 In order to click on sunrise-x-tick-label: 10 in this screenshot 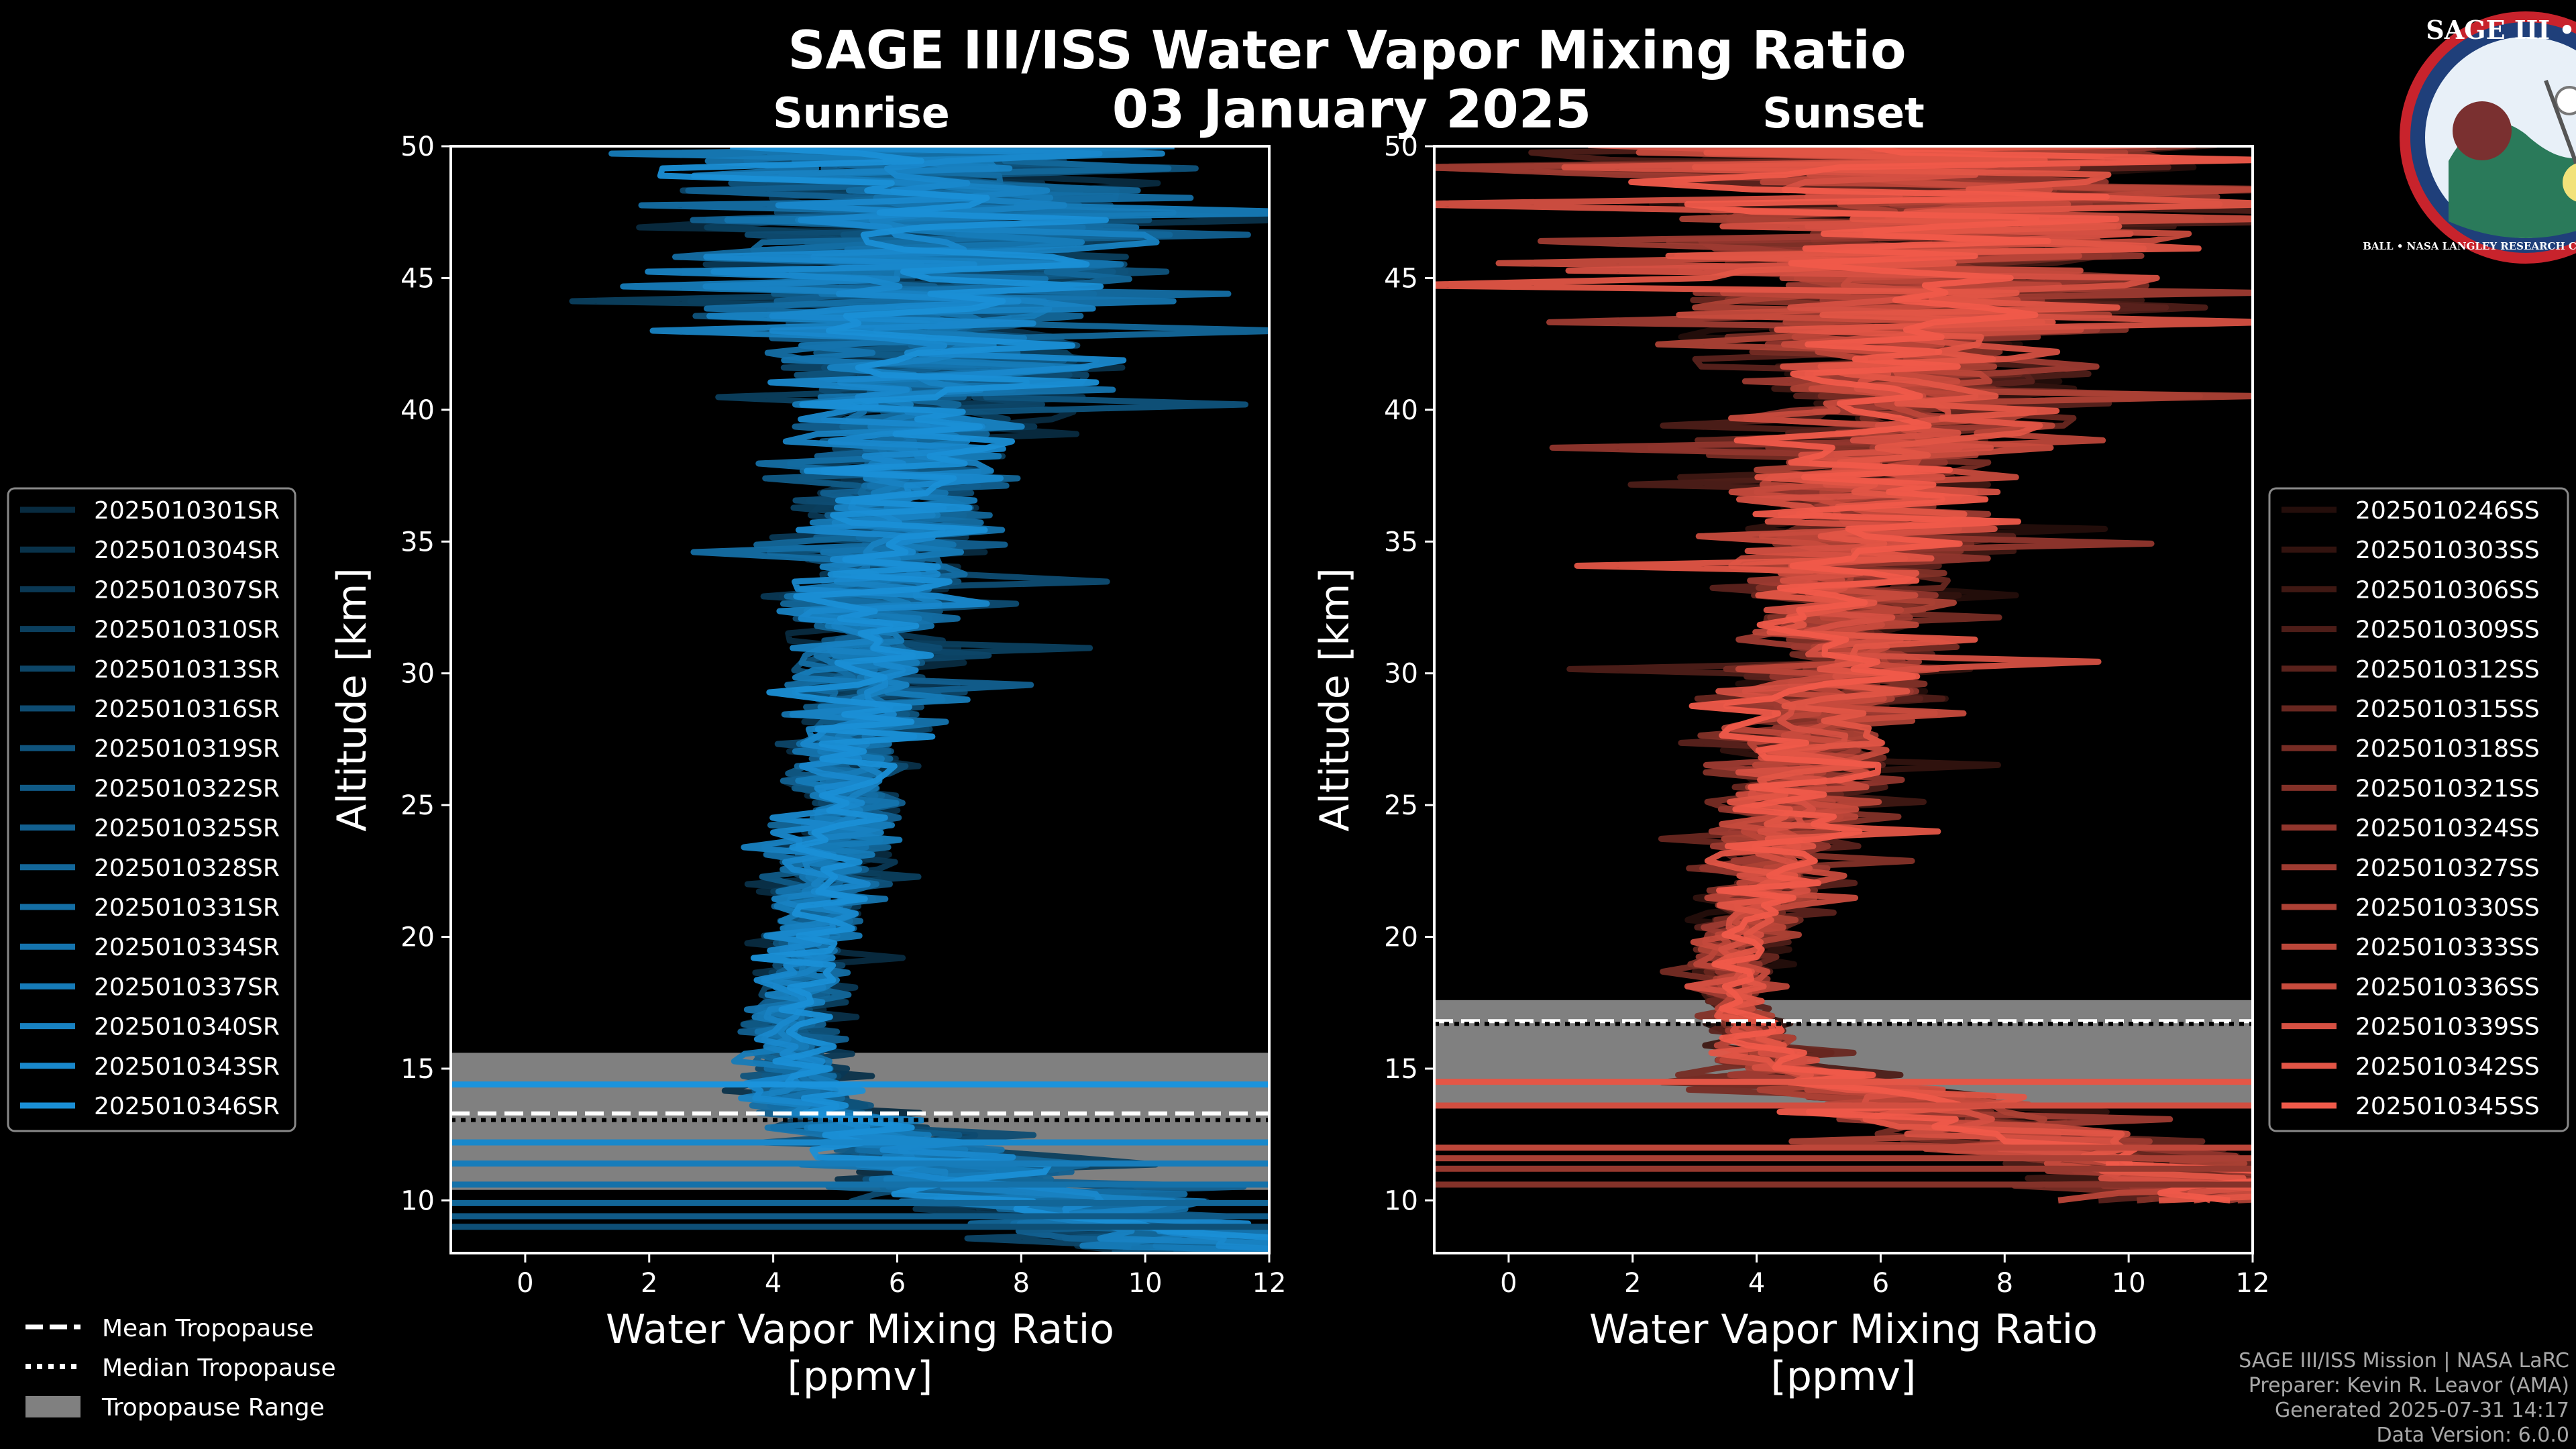, I will do `click(1145, 1283)`.